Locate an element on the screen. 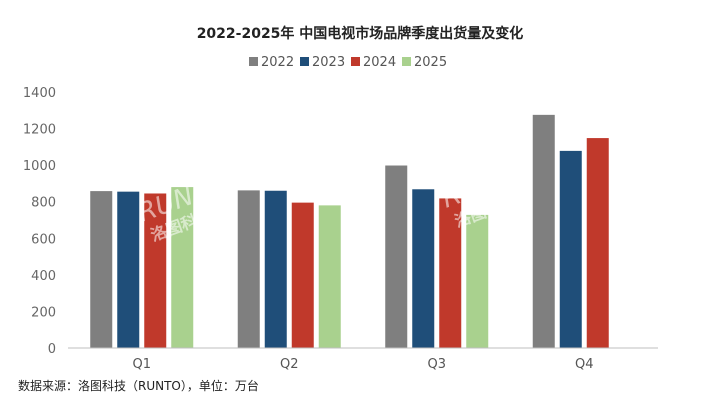 Image resolution: width=720 pixels, height=407 pixels. y-tick-label: 600 is located at coordinates (43, 239).